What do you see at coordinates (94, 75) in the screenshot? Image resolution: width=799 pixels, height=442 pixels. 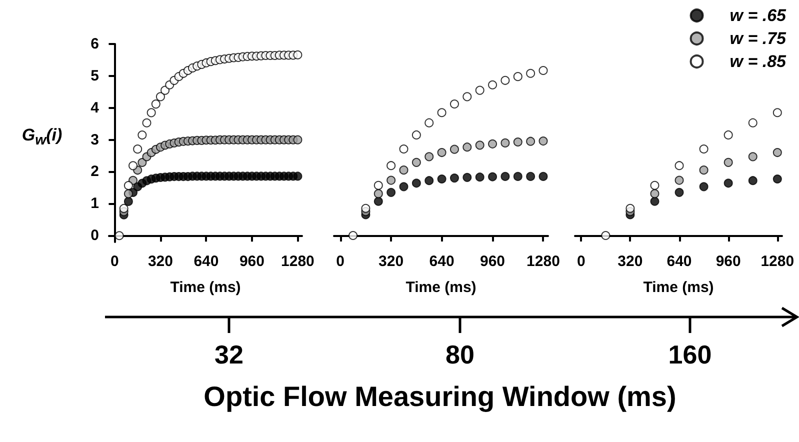 I see `y-tick-label: 5` at bounding box center [94, 75].